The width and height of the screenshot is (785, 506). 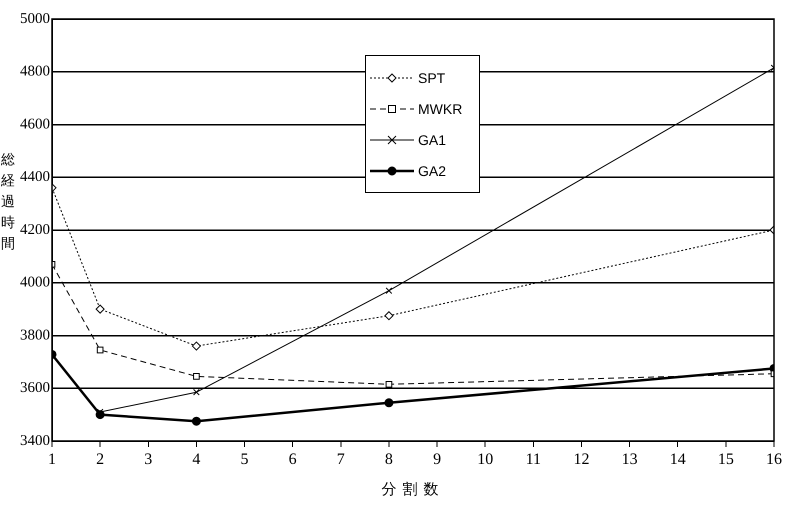 What do you see at coordinates (35, 72) in the screenshot?
I see `y-tick-label: 4800` at bounding box center [35, 72].